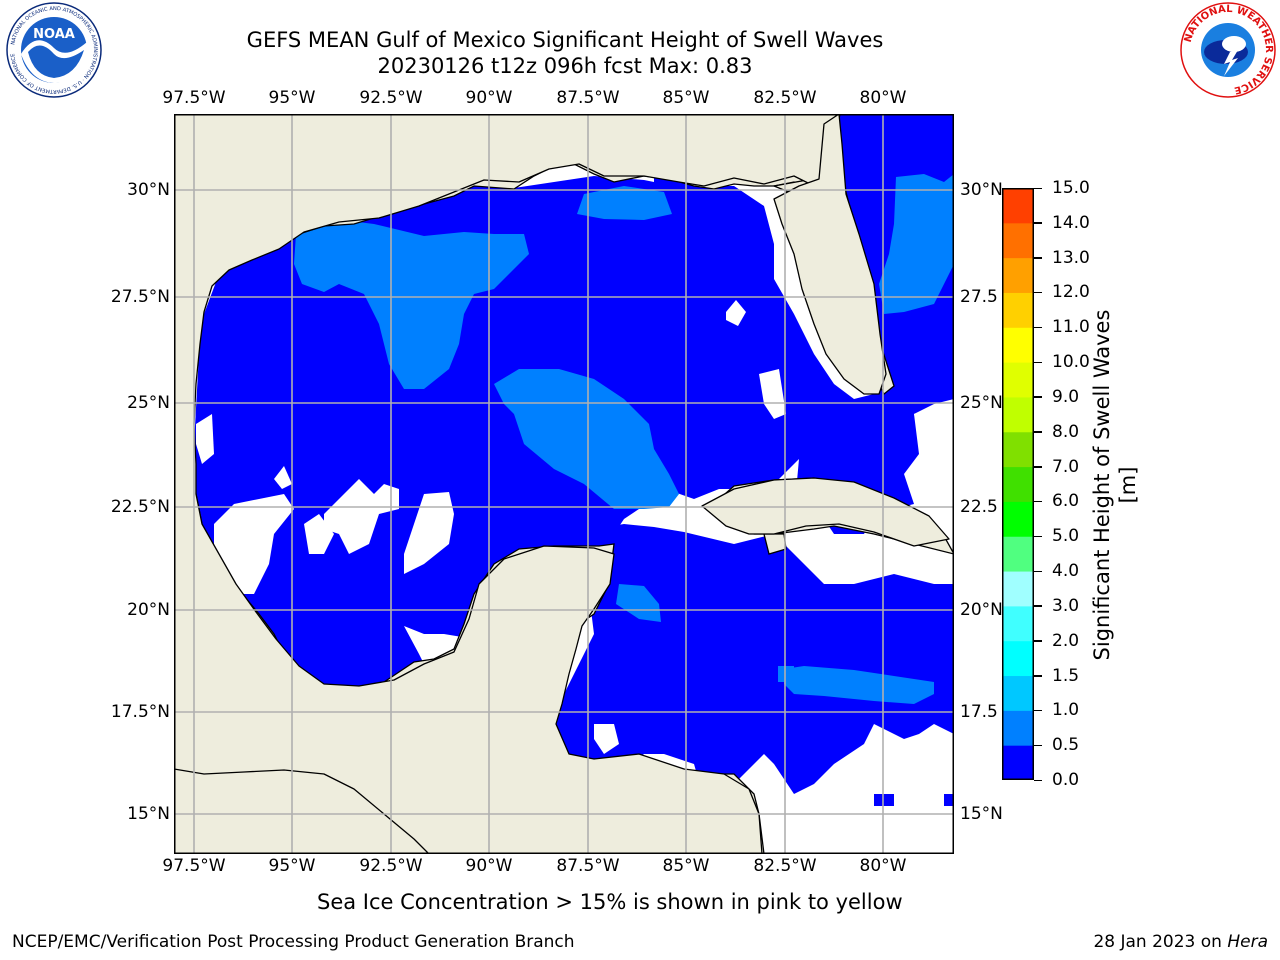 The width and height of the screenshot is (1280, 960). I want to click on lat-label-right: 20°N, so click(981, 610).